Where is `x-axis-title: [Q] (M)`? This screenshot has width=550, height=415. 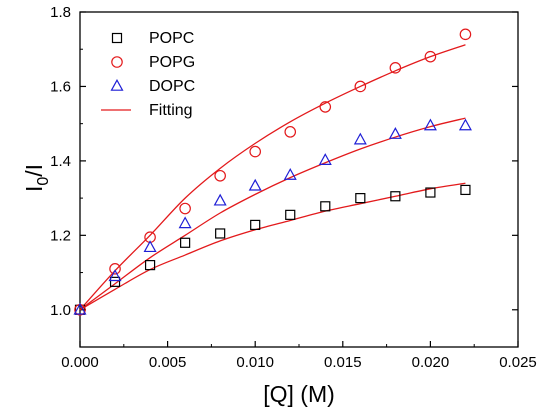 x-axis-title: [Q] (M) is located at coordinates (299, 394).